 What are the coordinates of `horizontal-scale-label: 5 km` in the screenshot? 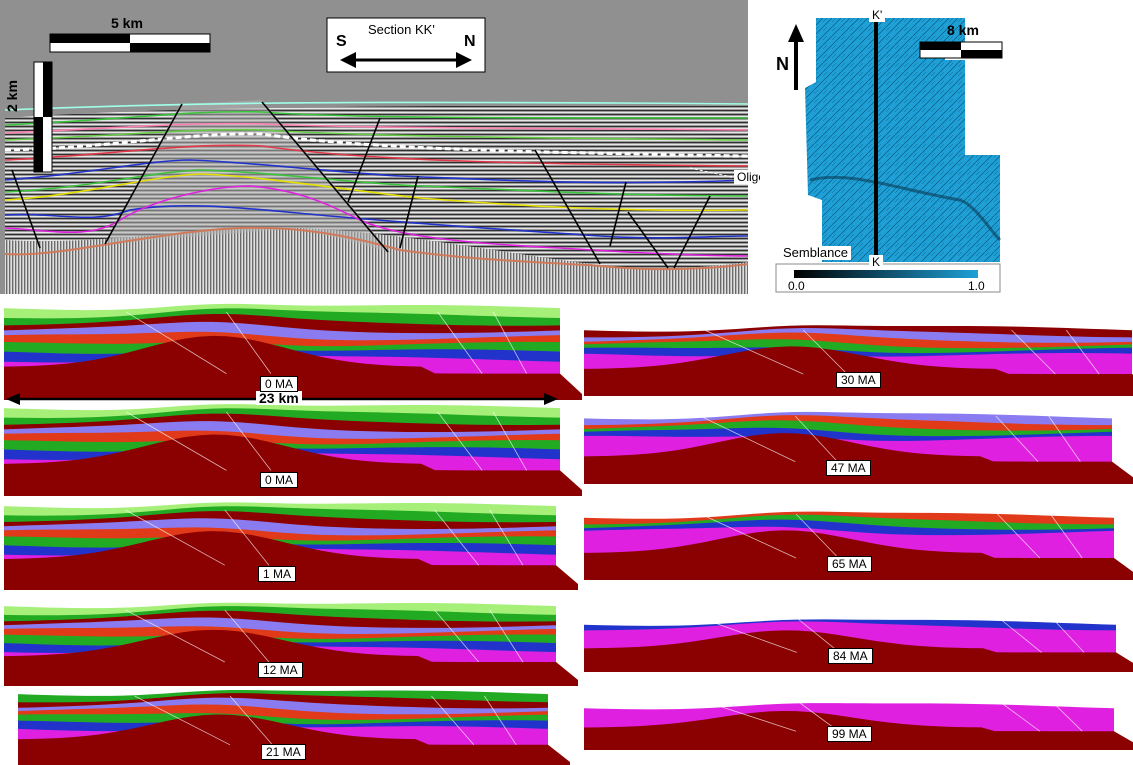 It's located at (127, 23).